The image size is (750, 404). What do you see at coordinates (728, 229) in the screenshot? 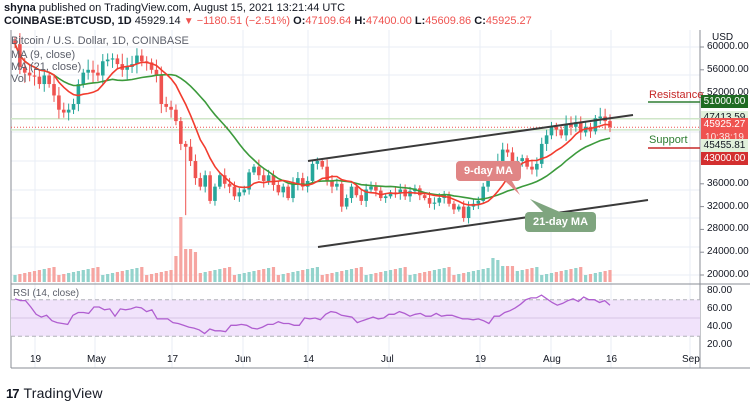
I see `price-tick: 28000.00` at bounding box center [728, 229].